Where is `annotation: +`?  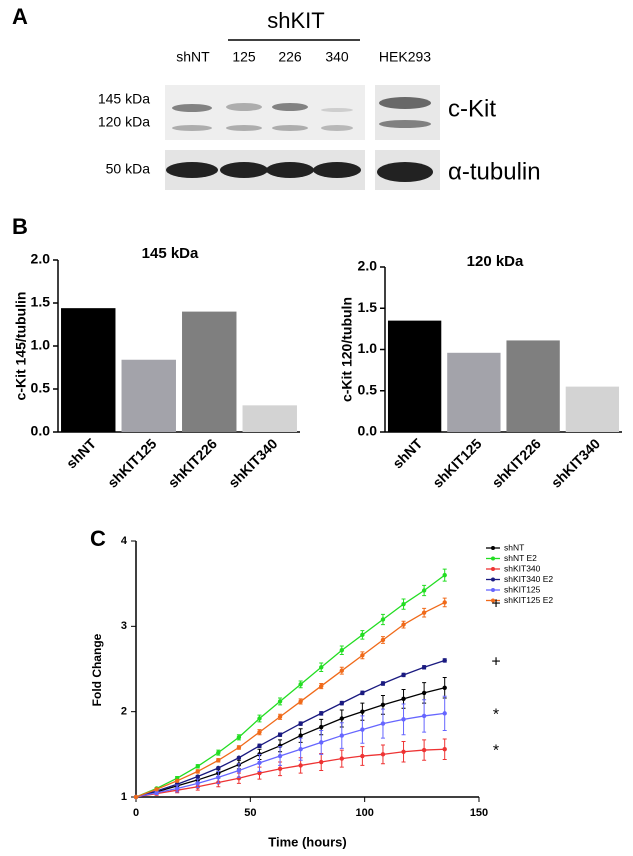 annotation: + is located at coordinates (495, 604).